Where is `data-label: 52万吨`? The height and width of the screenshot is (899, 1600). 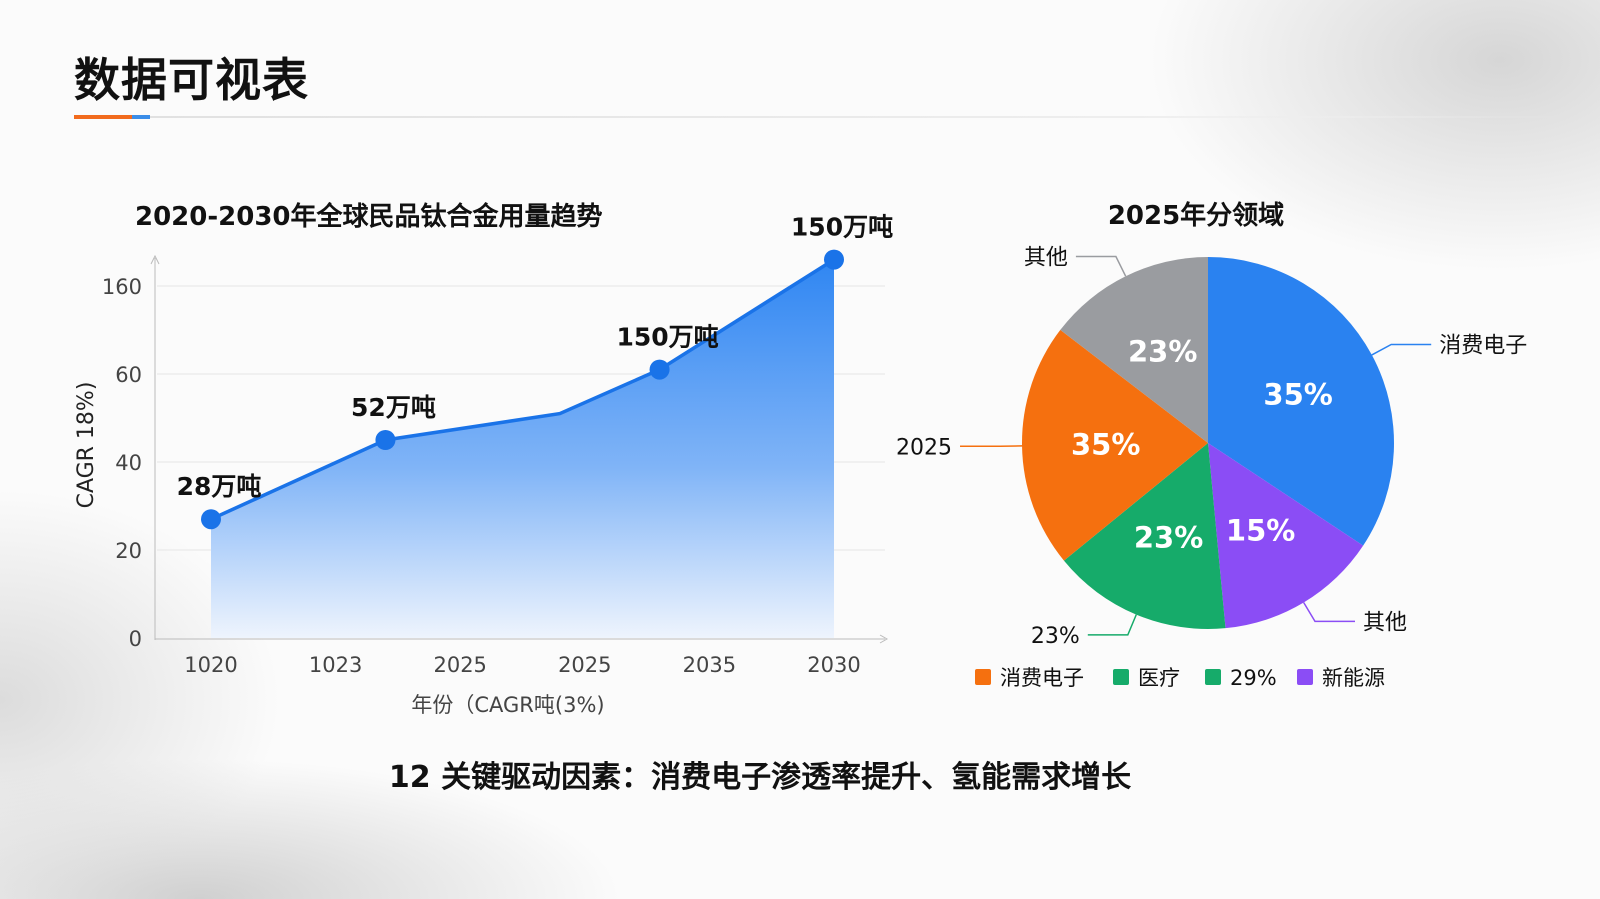
data-label: 52万吨 is located at coordinates (393, 407).